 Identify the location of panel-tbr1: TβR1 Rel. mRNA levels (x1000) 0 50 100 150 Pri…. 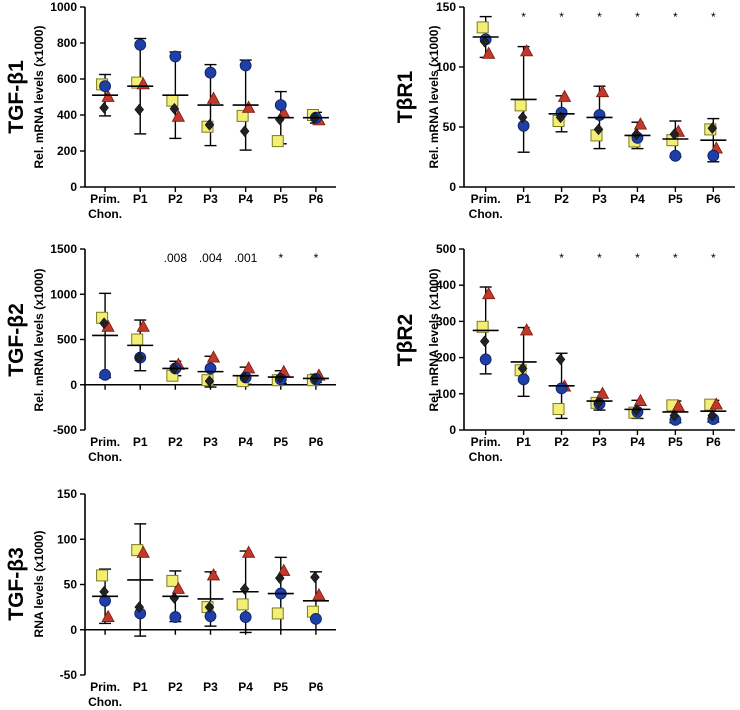
(564, 110).